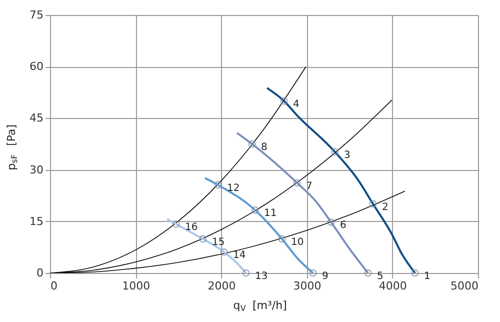  What do you see at coordinates (233, 188) in the screenshot?
I see `annotation: 12` at bounding box center [233, 188].